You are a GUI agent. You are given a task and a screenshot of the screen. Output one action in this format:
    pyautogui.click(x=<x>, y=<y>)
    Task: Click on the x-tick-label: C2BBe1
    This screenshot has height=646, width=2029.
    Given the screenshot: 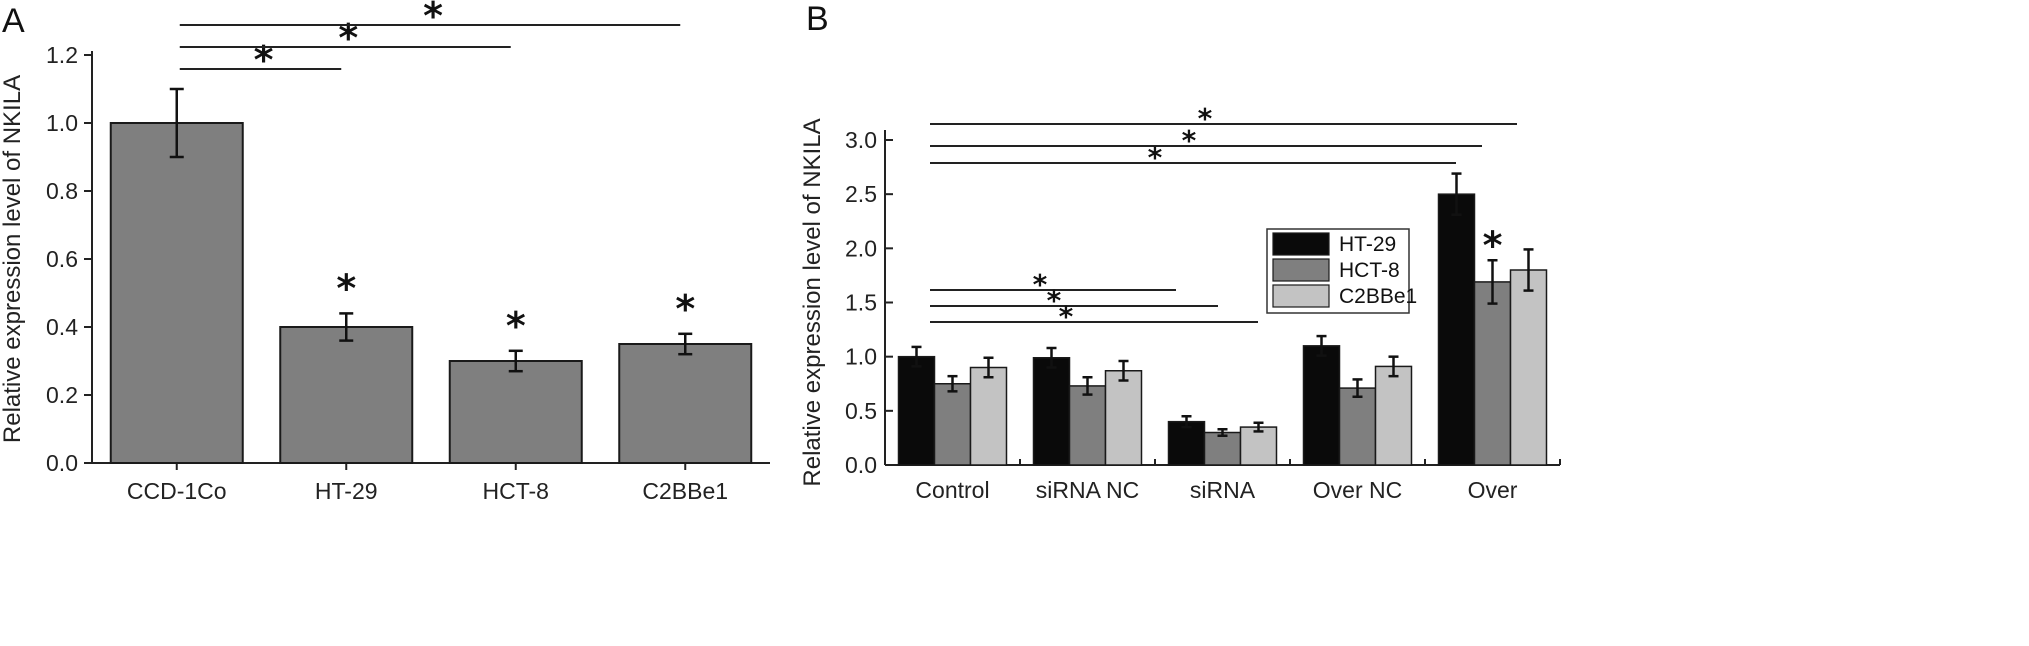 What is the action you would take?
    pyautogui.click(x=685, y=491)
    